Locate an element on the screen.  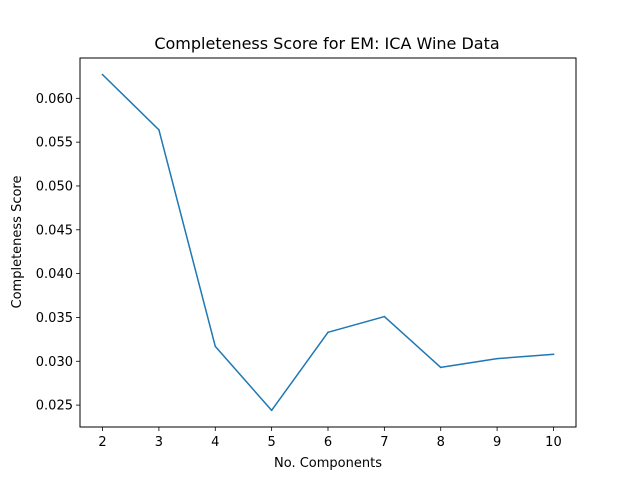
chart-title: Completeness Score for EM: ICA Wine Data is located at coordinates (326, 43).